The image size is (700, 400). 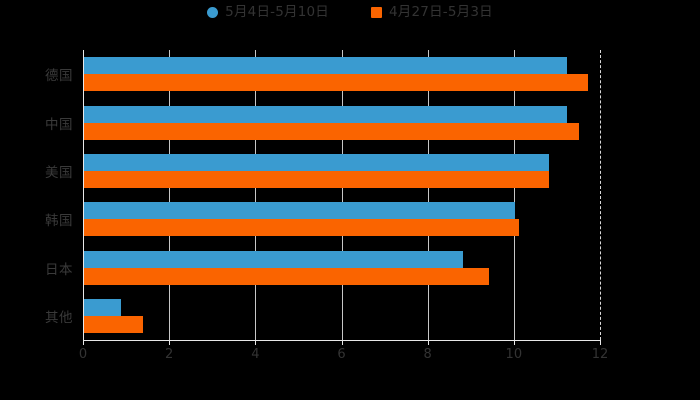 What do you see at coordinates (59, 76) in the screenshot?
I see `y-axis-label-0: 德国` at bounding box center [59, 76].